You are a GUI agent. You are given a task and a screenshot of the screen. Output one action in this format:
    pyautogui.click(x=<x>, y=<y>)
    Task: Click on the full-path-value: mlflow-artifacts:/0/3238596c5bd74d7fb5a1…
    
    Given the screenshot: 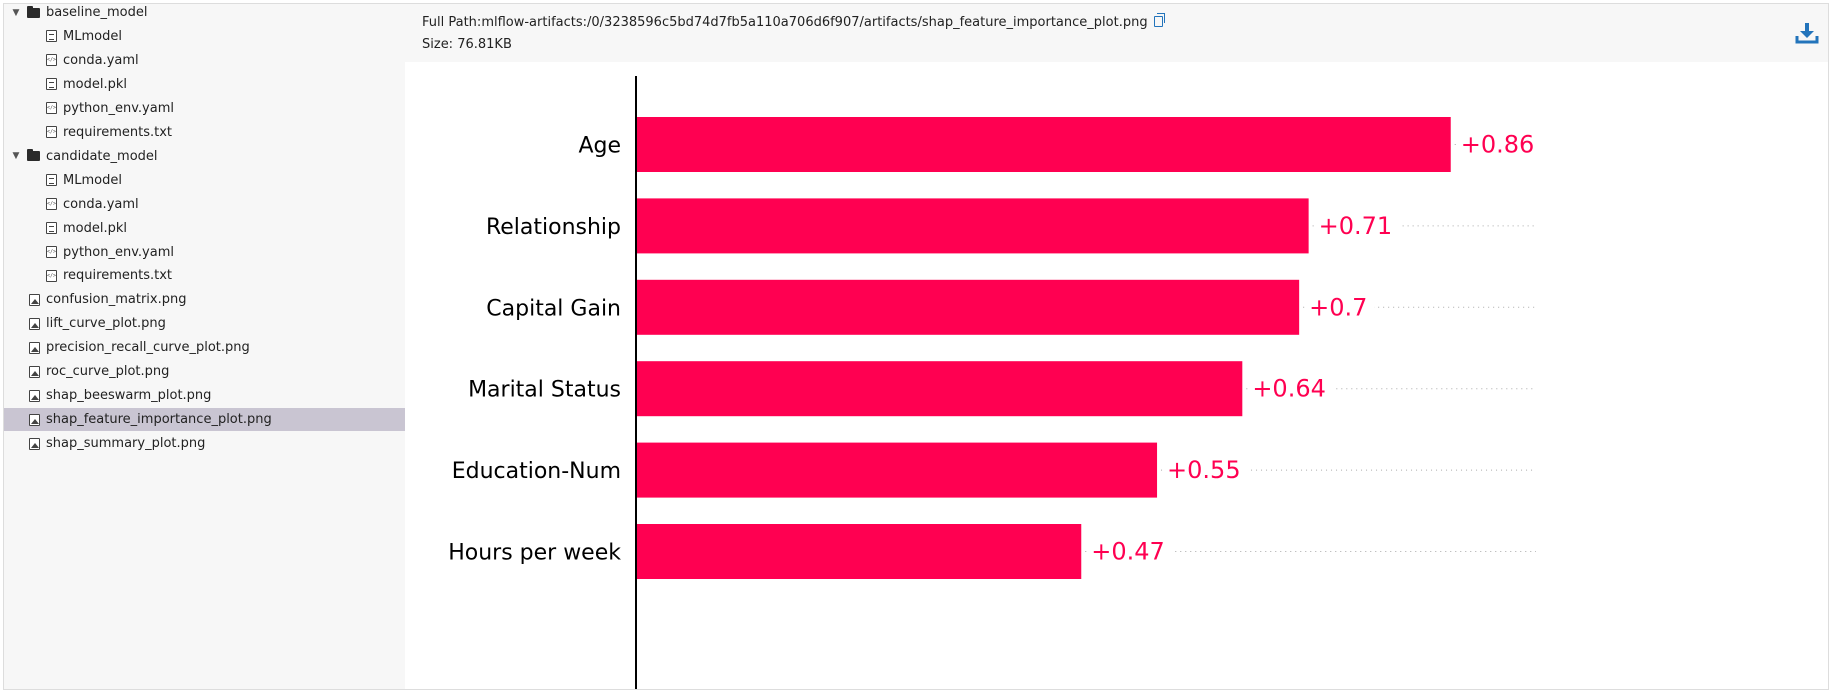 What is the action you would take?
    pyautogui.click(x=814, y=22)
    